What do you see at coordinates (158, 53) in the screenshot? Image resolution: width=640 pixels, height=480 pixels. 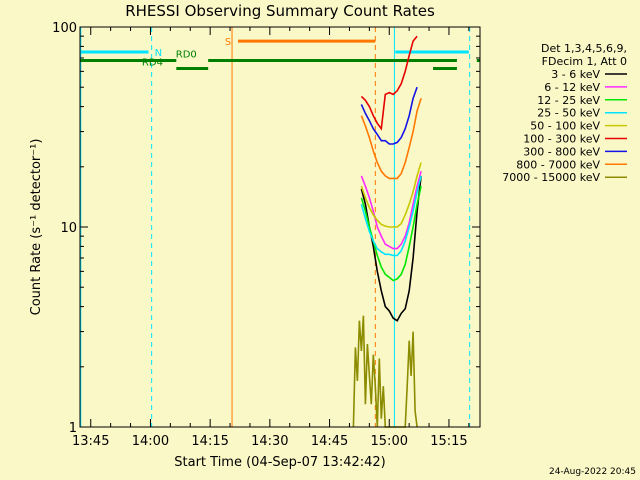 I see `flag-label: N` at bounding box center [158, 53].